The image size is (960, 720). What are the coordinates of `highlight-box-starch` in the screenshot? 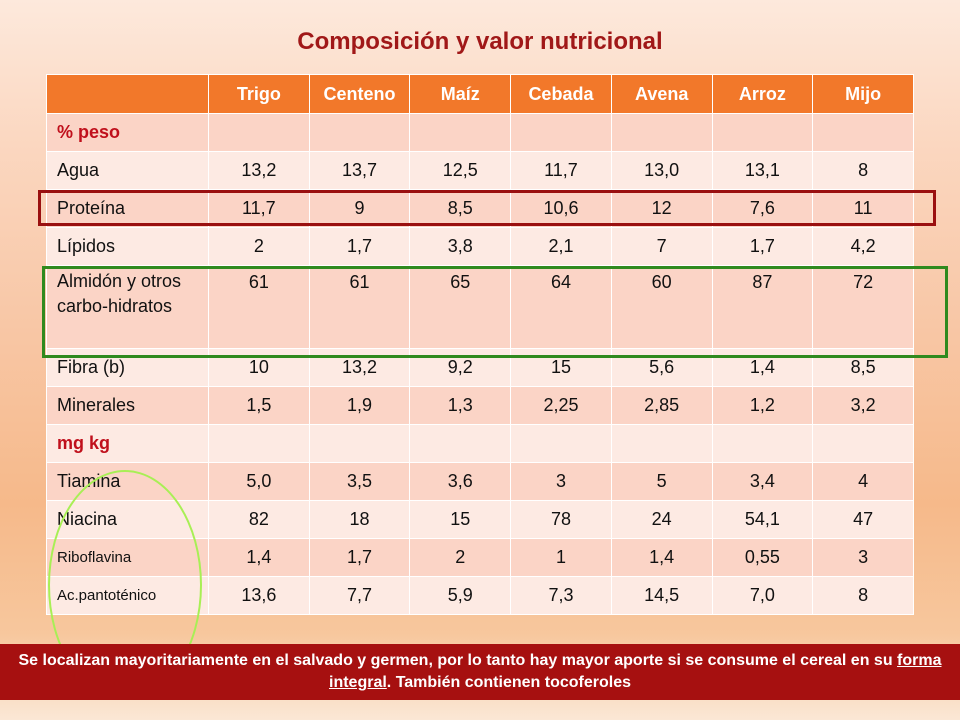 It's located at (495, 312).